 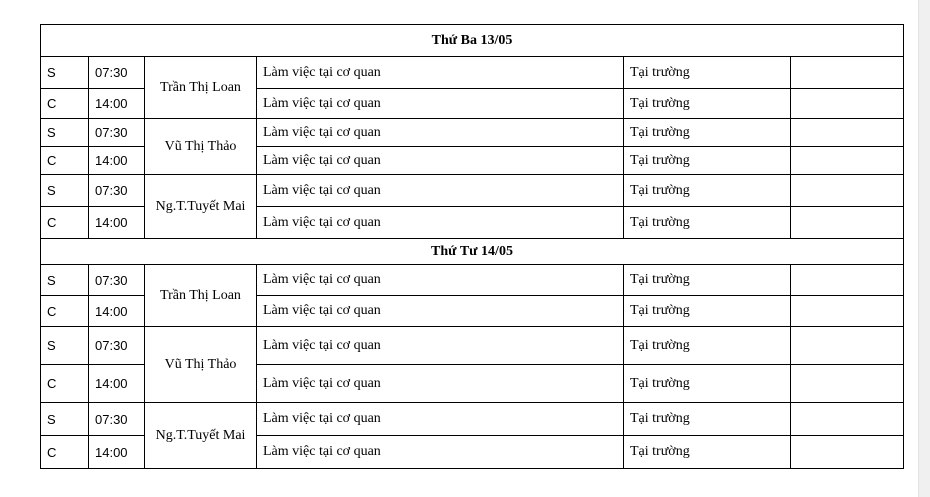 What do you see at coordinates (924, 248) in the screenshot?
I see `vertical-scrollbar` at bounding box center [924, 248].